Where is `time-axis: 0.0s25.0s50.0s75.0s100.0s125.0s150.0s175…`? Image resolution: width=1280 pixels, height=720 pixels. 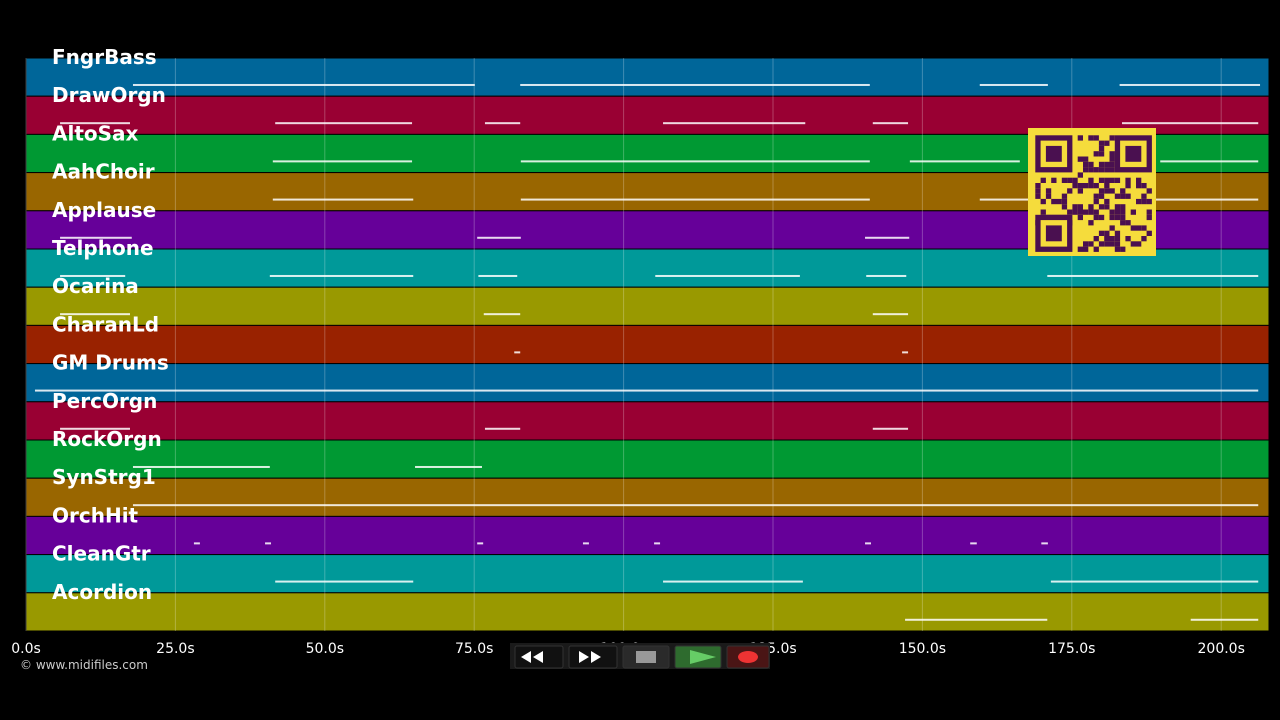
time-axis: 0.0s25.0s50.0s75.0s100.0s125.0s150.0s175… is located at coordinates (628, 649).